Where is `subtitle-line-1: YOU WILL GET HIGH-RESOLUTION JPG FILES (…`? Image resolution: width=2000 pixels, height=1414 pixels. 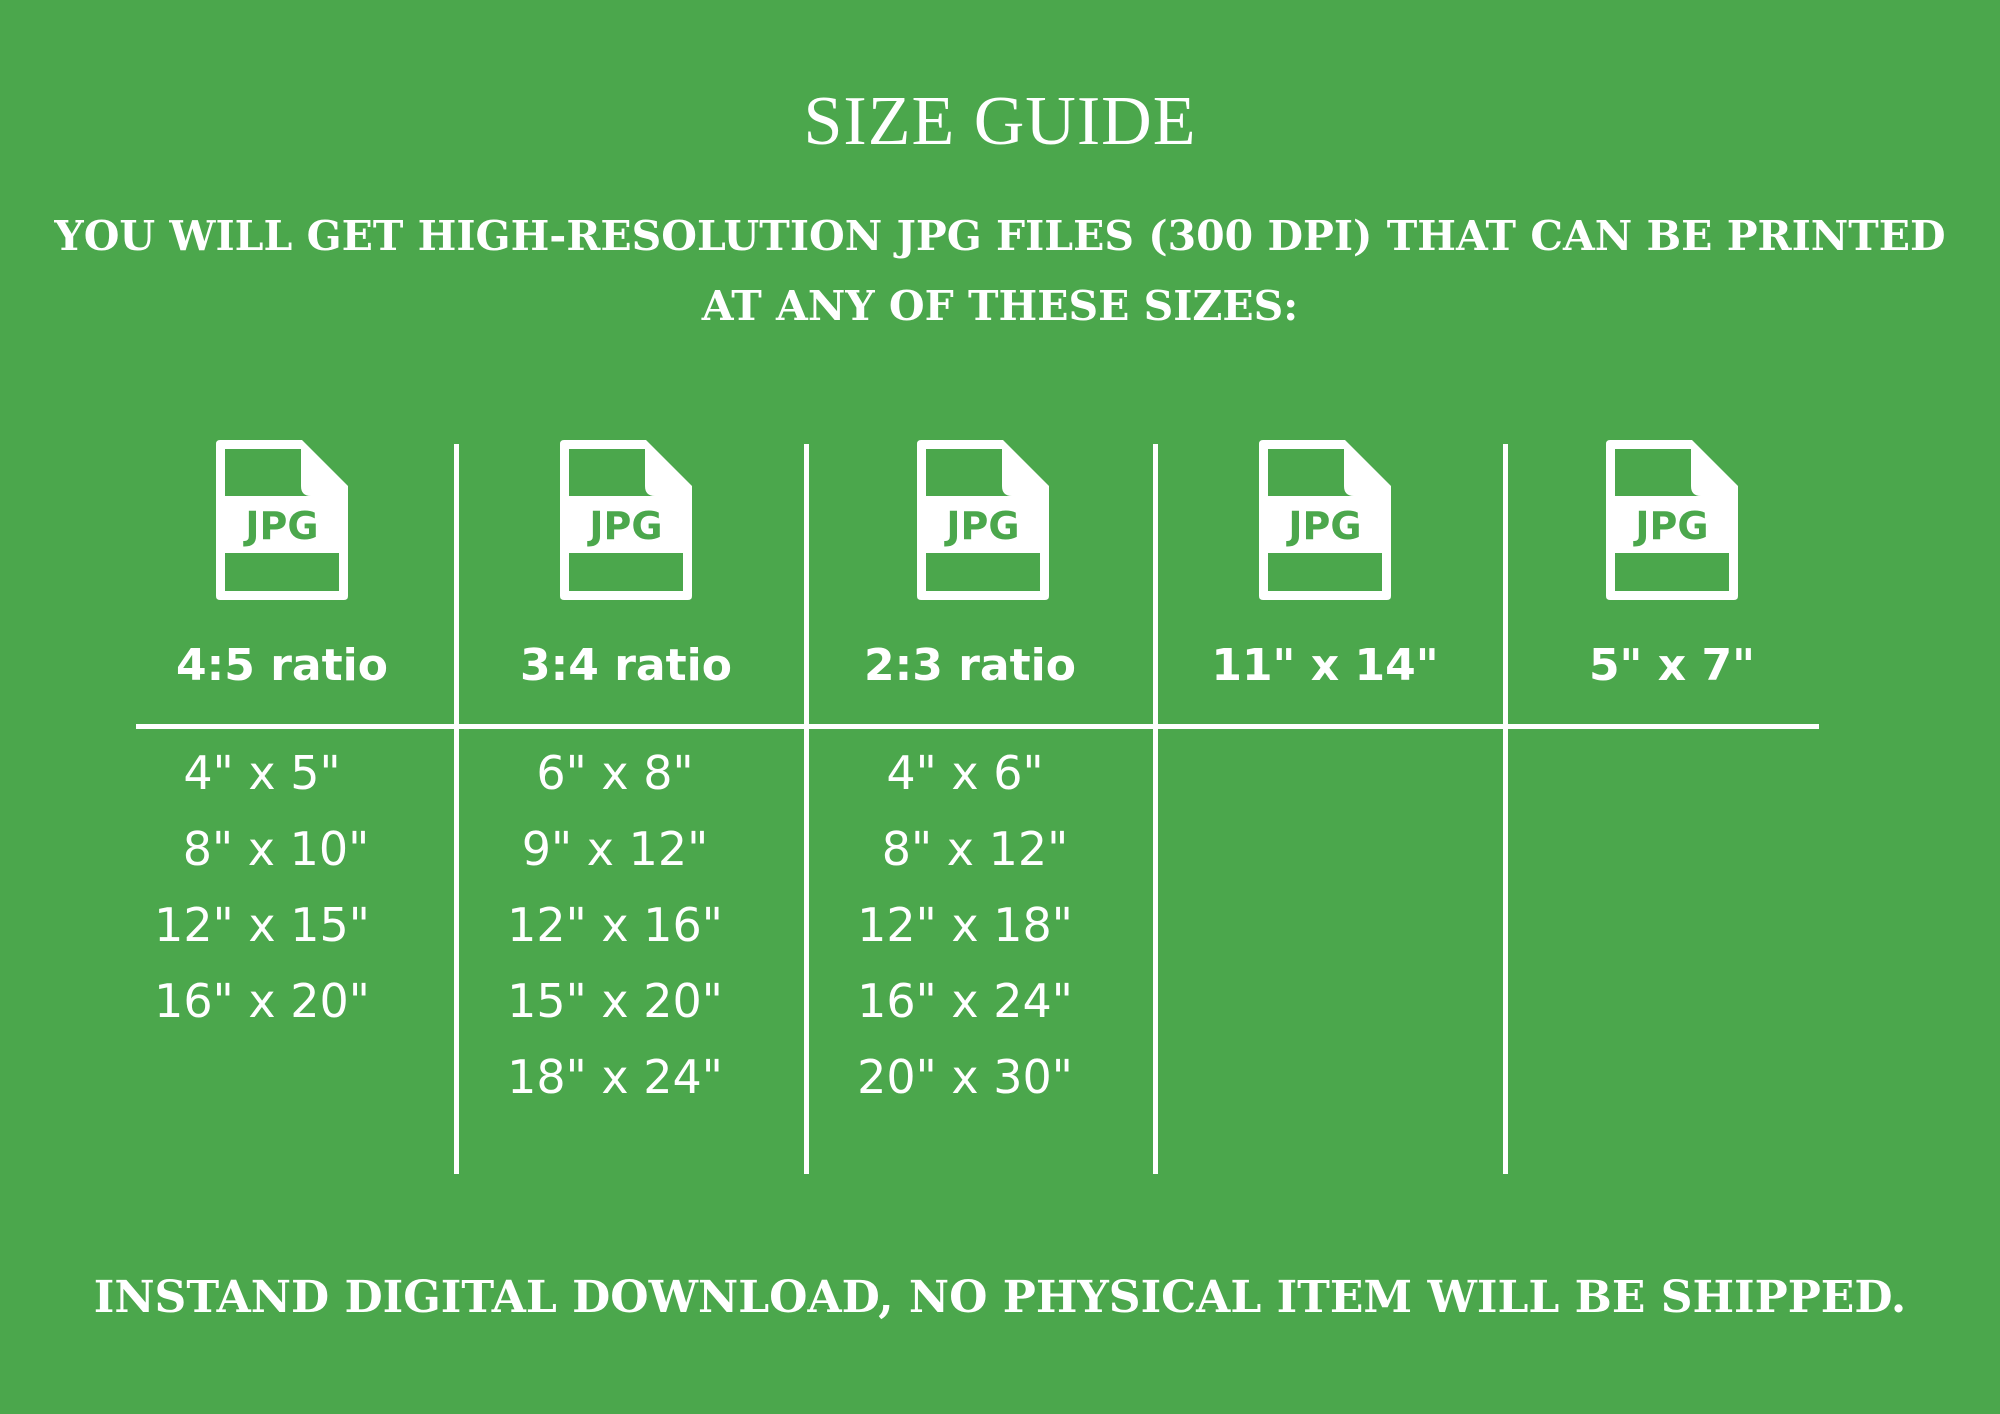
subtitle-line-1: YOU WILL GET HIGH-RESOLUTION JPG FILES (… is located at coordinates (1000, 236).